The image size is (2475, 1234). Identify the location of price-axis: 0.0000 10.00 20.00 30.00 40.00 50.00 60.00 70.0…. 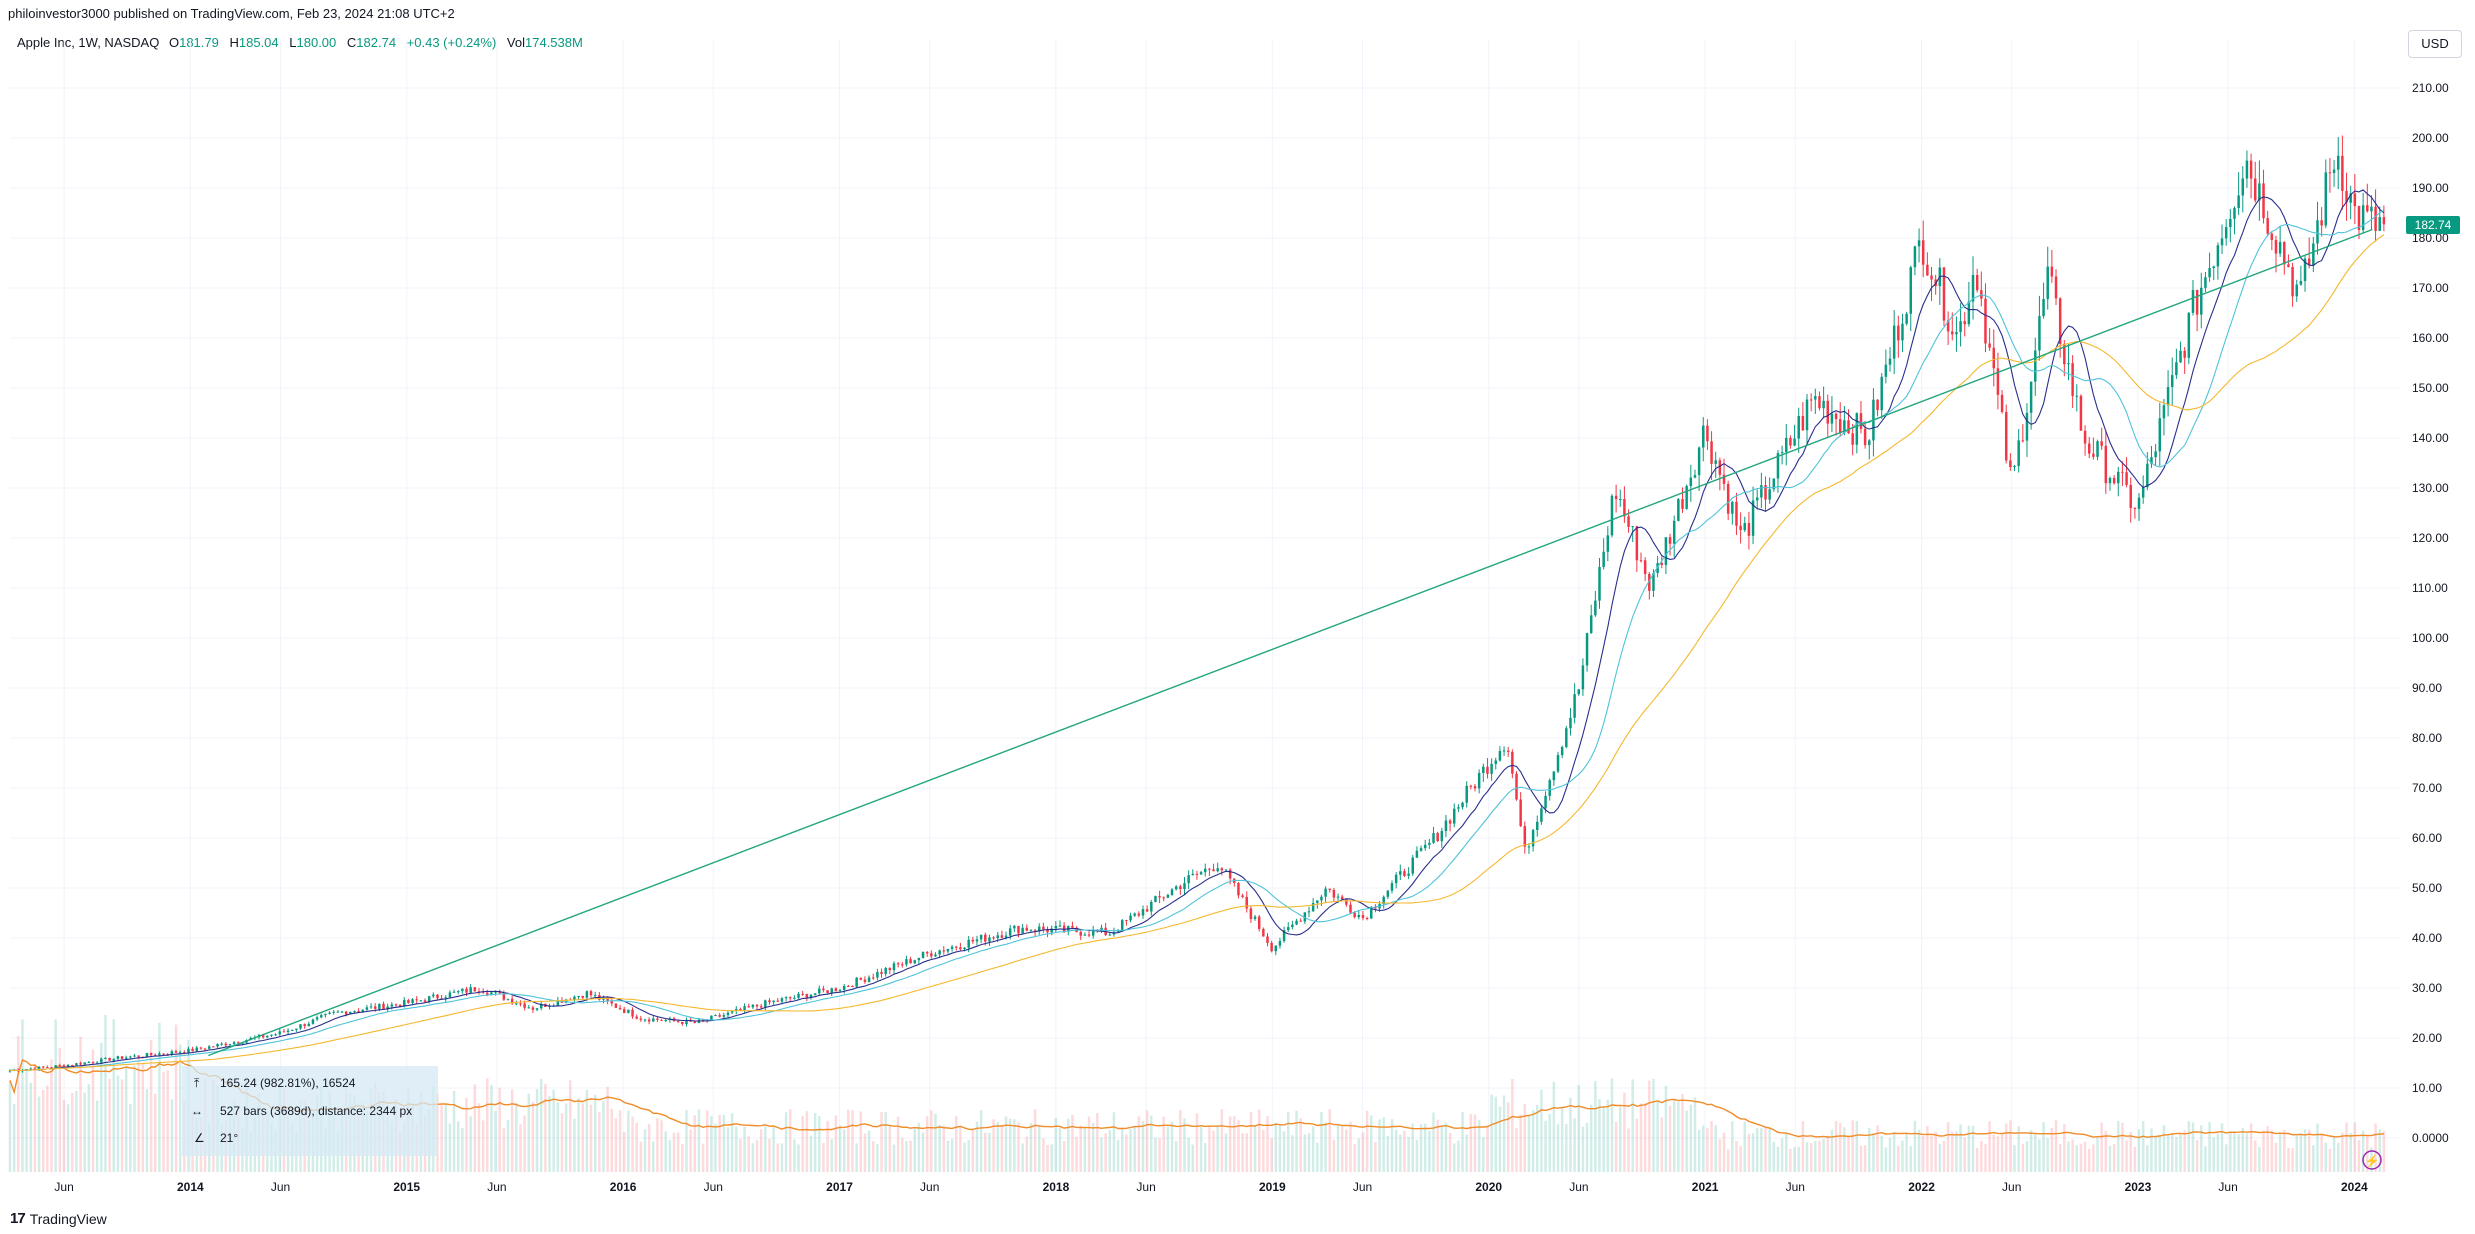
(2430, 613).